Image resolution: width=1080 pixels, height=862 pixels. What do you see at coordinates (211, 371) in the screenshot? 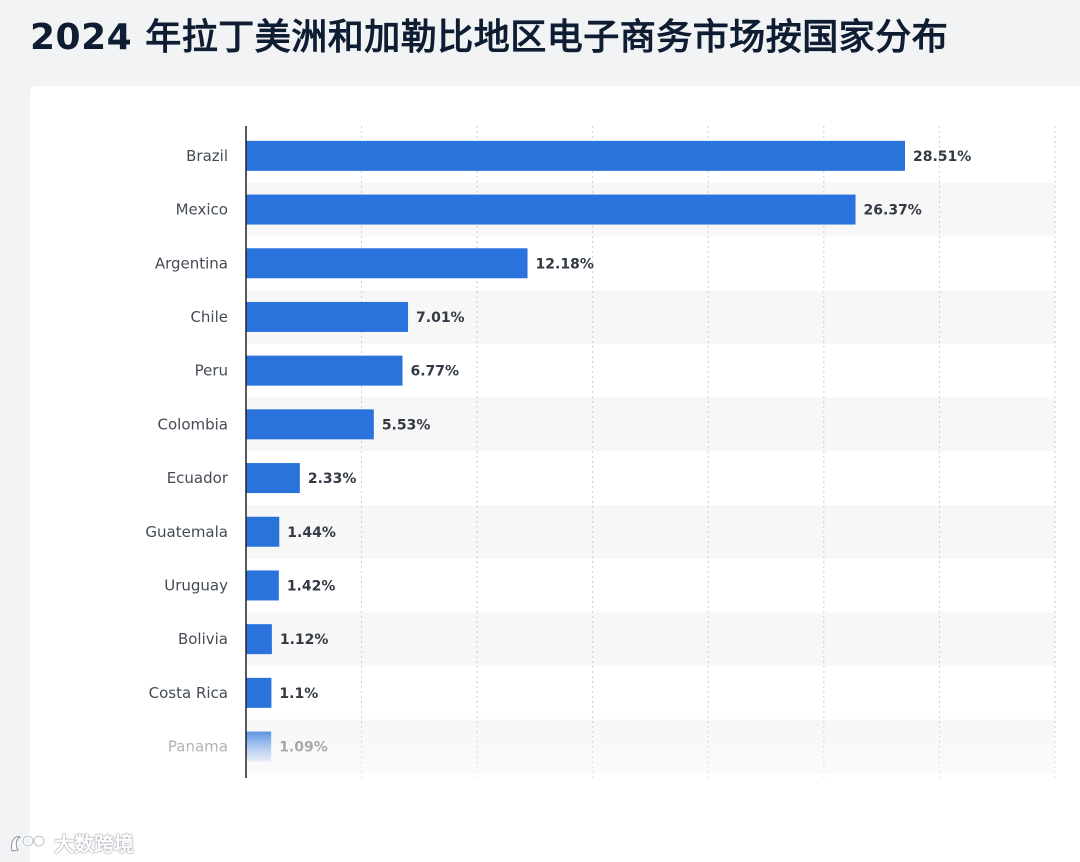
I see `category-label: Peru` at bounding box center [211, 371].